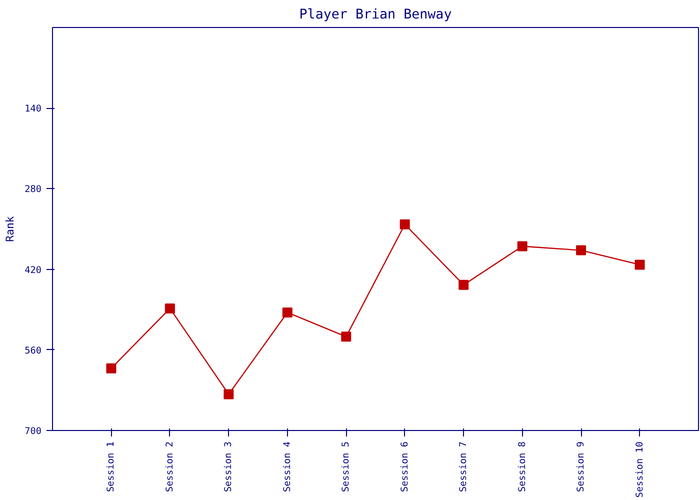 This screenshot has width=700, height=500. What do you see at coordinates (111, 466) in the screenshot?
I see `x-tick-label: Session 1` at bounding box center [111, 466].